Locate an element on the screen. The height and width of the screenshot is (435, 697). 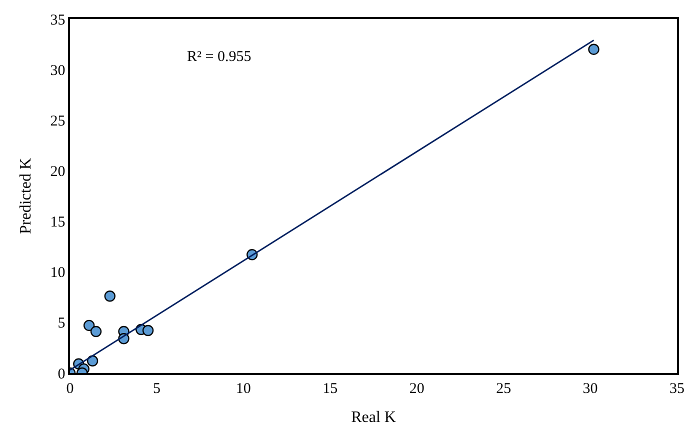
x-tick-label: 35 is located at coordinates (677, 388).